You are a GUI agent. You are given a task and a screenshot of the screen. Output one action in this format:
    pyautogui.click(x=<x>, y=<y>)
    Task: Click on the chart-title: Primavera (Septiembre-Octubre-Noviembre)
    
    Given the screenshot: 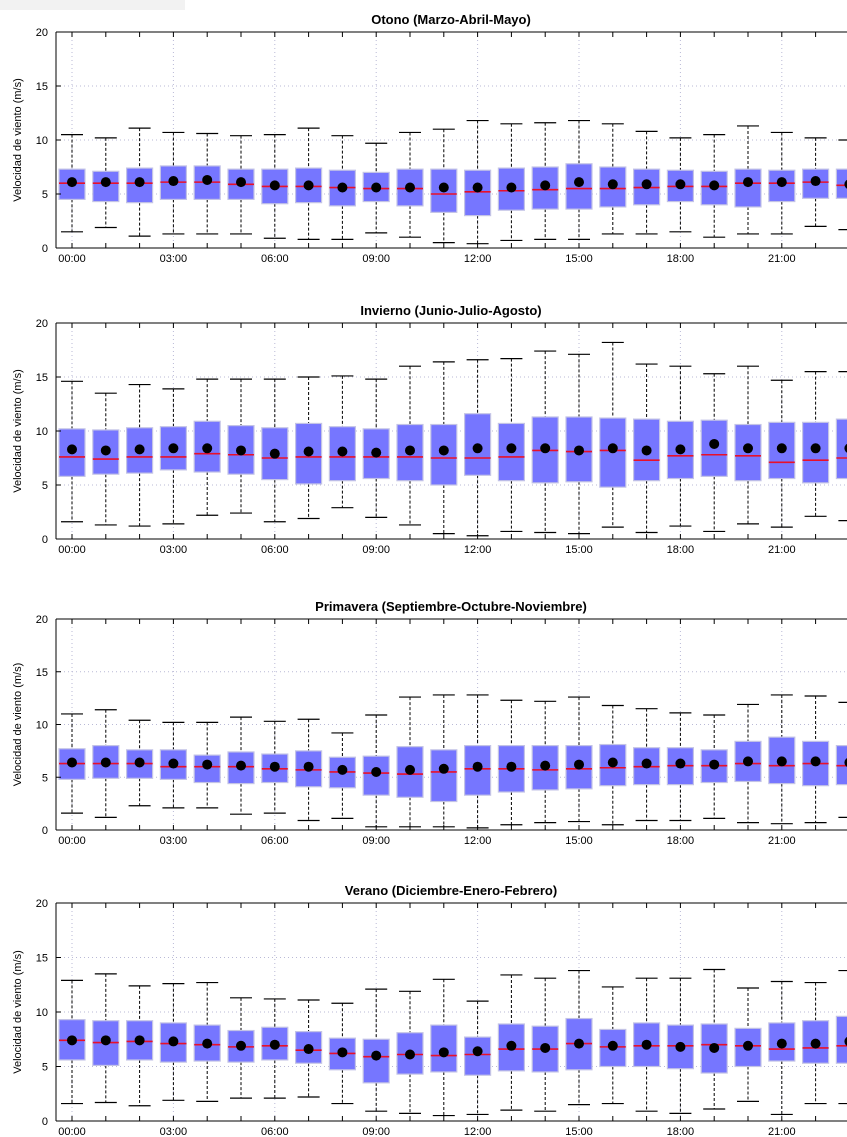 What is the action you would take?
    pyautogui.click(x=451, y=606)
    